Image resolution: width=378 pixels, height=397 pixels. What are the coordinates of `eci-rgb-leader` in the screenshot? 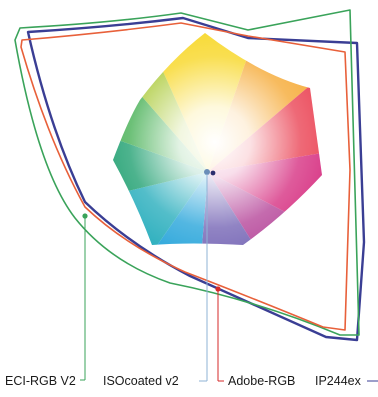 It's located at (84, 297).